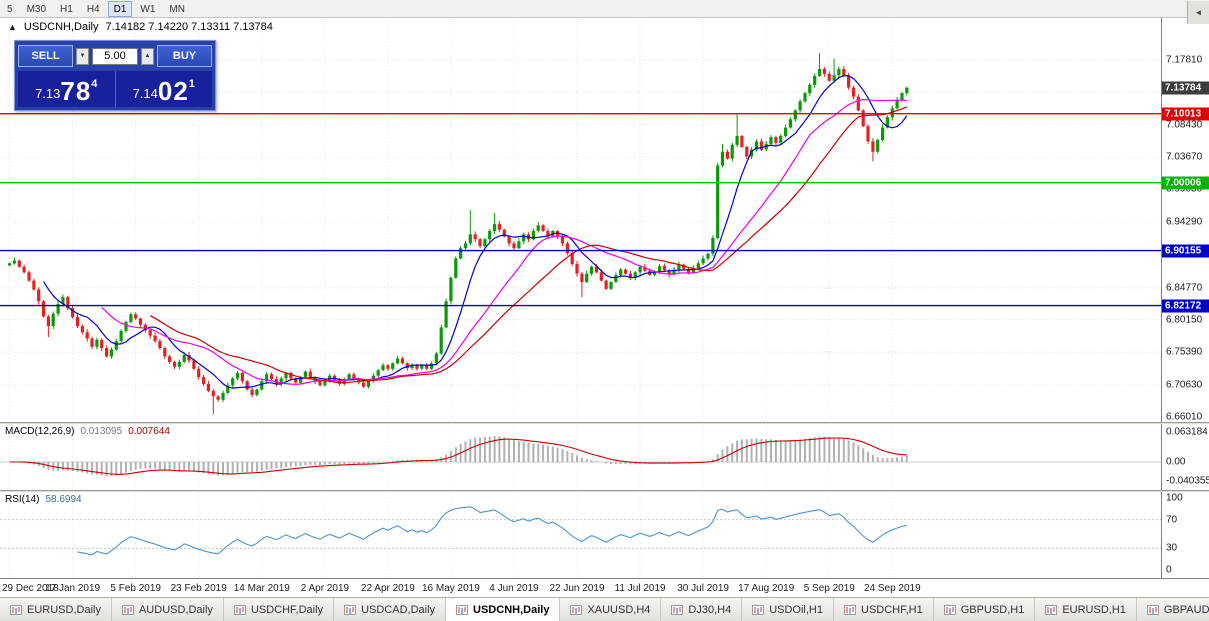  I want to click on date-label: 29 Dec 2018, so click(30, 588).